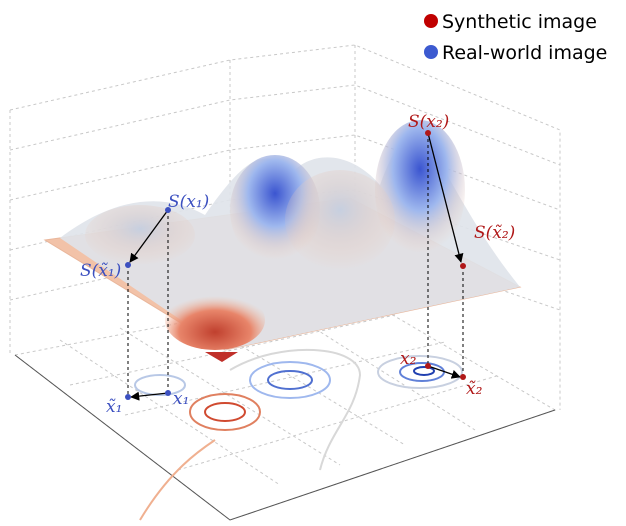 This screenshot has width=626, height=526. What do you see at coordinates (100, 271) in the screenshot?
I see `label: S(x̃₁)` at bounding box center [100, 271].